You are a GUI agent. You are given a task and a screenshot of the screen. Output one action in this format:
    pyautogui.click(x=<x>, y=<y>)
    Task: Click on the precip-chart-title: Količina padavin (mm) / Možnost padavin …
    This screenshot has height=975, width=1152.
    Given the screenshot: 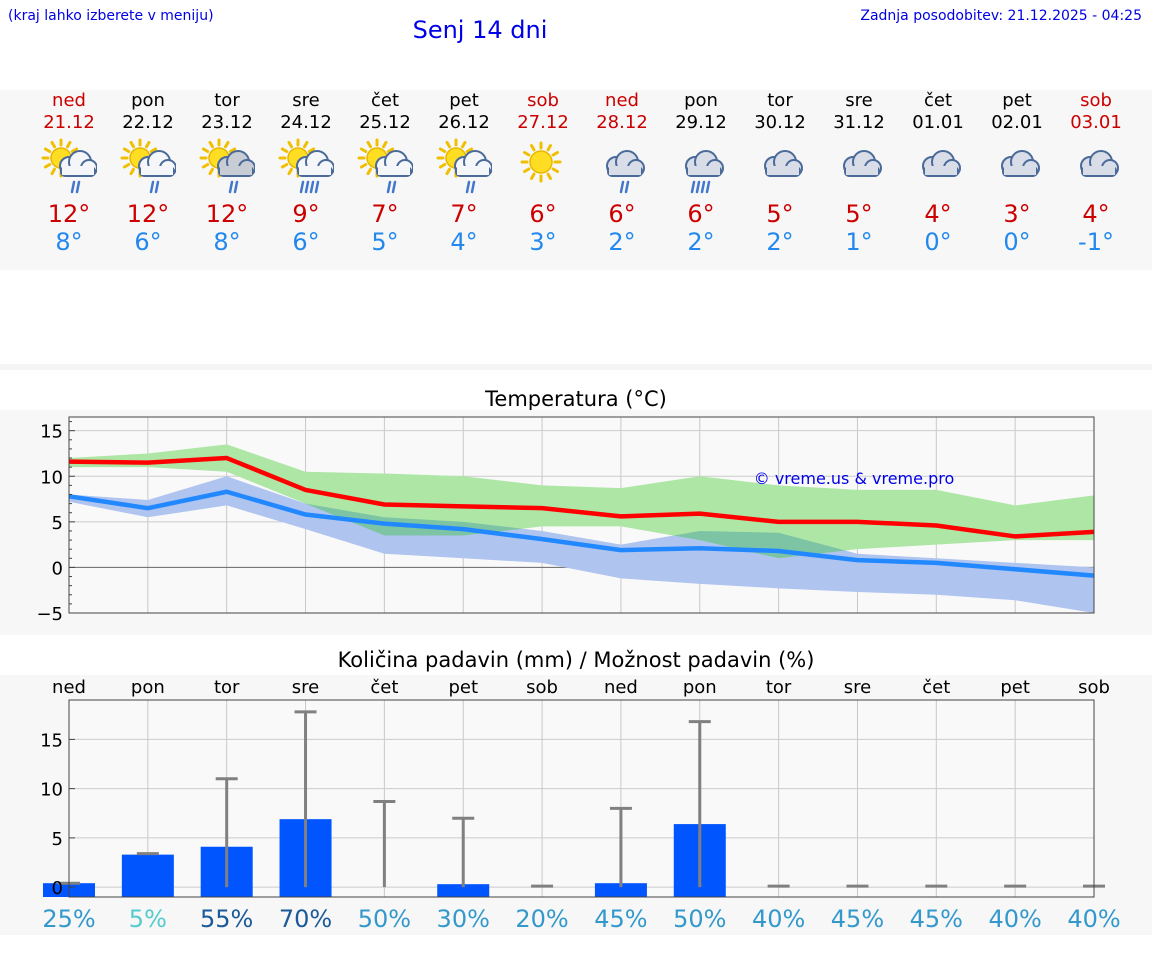 What is the action you would take?
    pyautogui.click(x=576, y=660)
    